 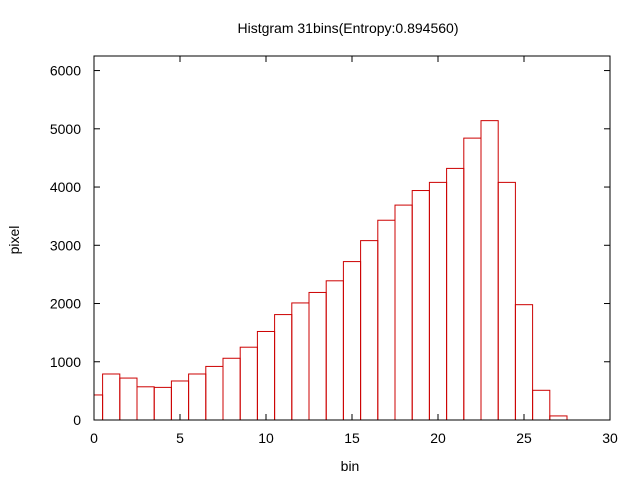 What do you see at coordinates (352, 438) in the screenshot?
I see `x-tick-label: 15` at bounding box center [352, 438].